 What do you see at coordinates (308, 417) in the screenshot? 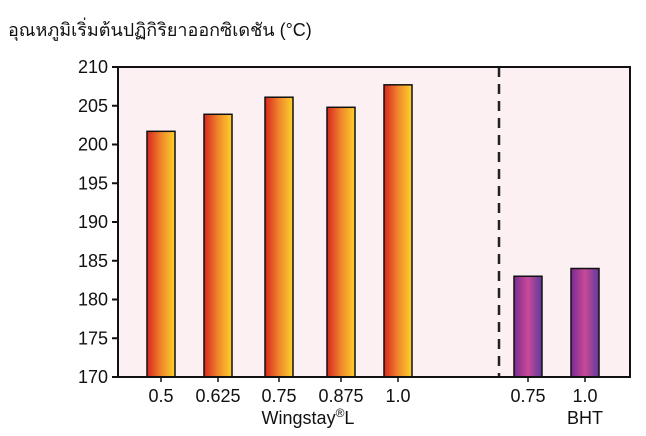
I see `group-label-wingstay: Wingstay®L` at bounding box center [308, 417].